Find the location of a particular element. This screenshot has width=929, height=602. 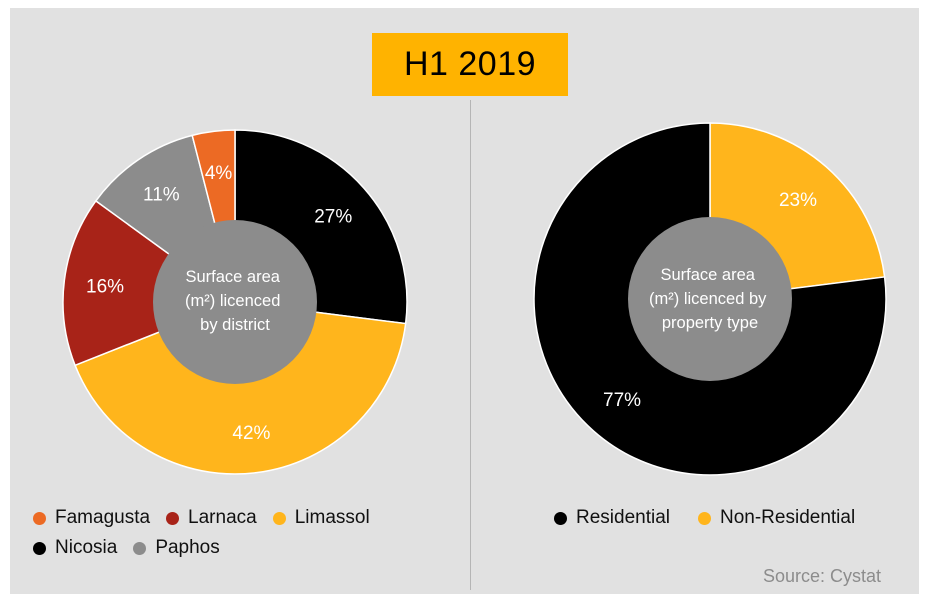

legend-dot-non-residential is located at coordinates (704, 518).